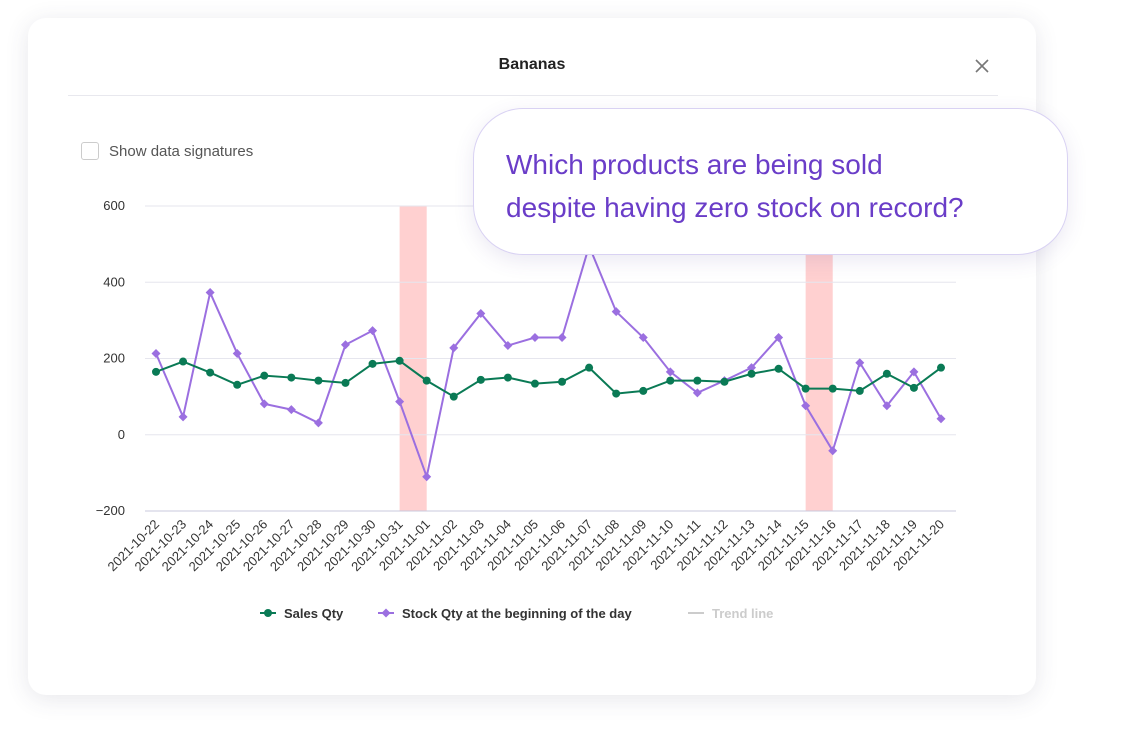 This screenshot has width=1122, height=732. What do you see at coordinates (532, 64) in the screenshot?
I see `modal-title: Bananas` at bounding box center [532, 64].